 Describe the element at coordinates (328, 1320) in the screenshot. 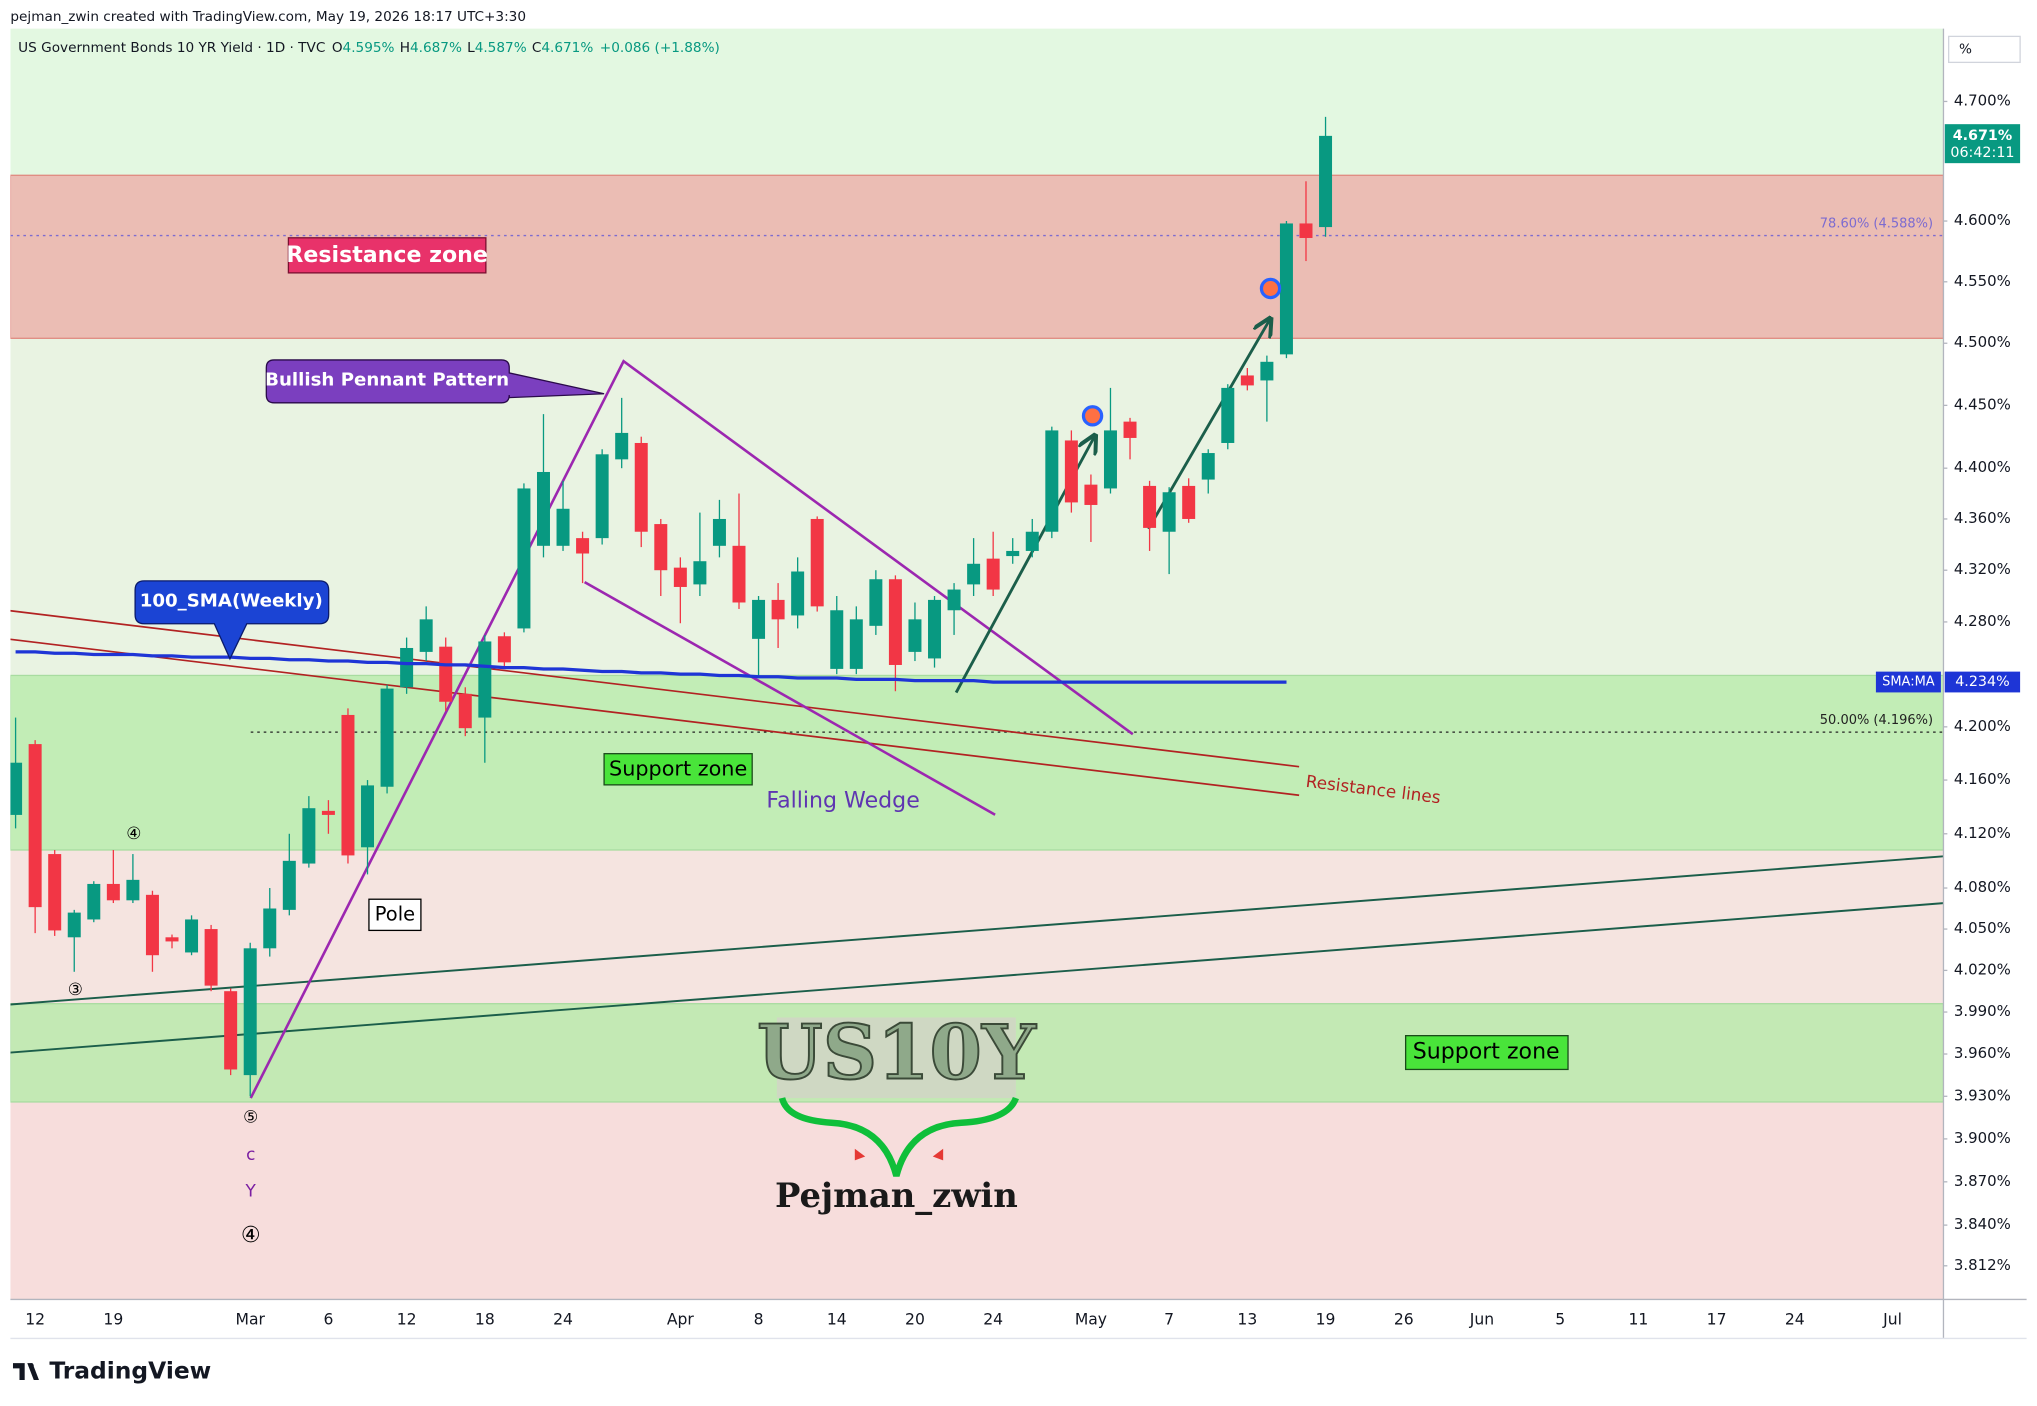

I see `x-tick-label: 6` at that location.